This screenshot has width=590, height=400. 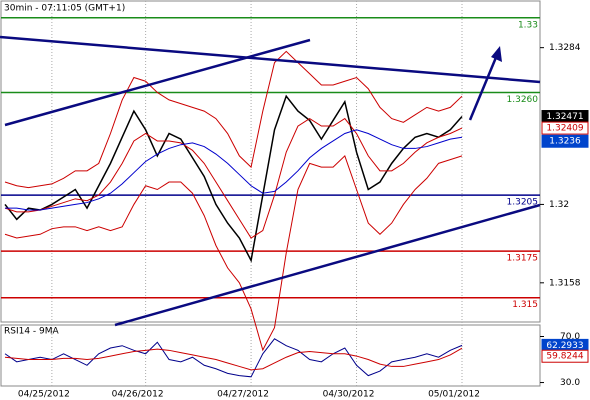 I want to click on value-box-label: 1.32471, so click(x=564, y=117).